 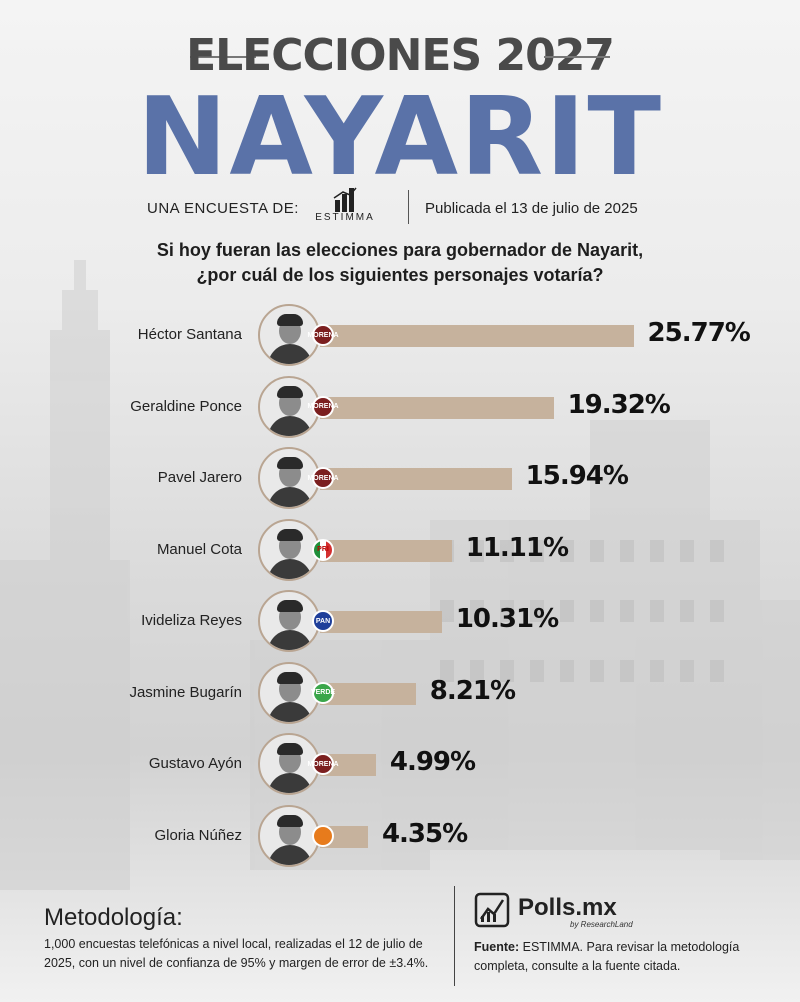 What do you see at coordinates (577, 57) in the screenshot?
I see `title-rule-right` at bounding box center [577, 57].